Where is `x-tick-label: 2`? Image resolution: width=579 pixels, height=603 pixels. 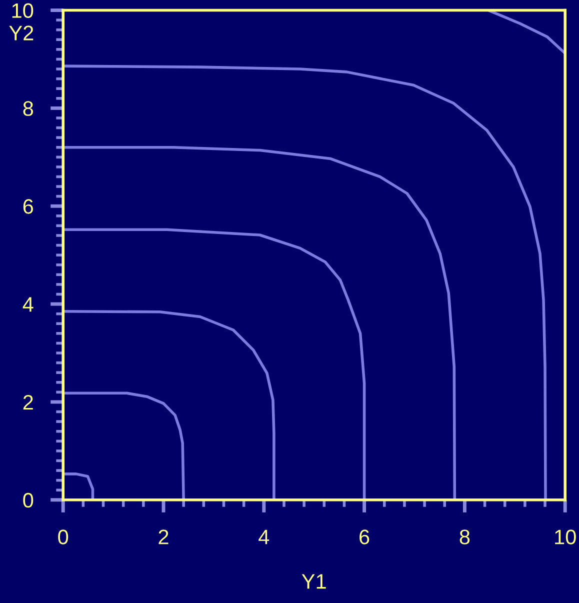
x-tick-label: 2 is located at coordinates (163, 537).